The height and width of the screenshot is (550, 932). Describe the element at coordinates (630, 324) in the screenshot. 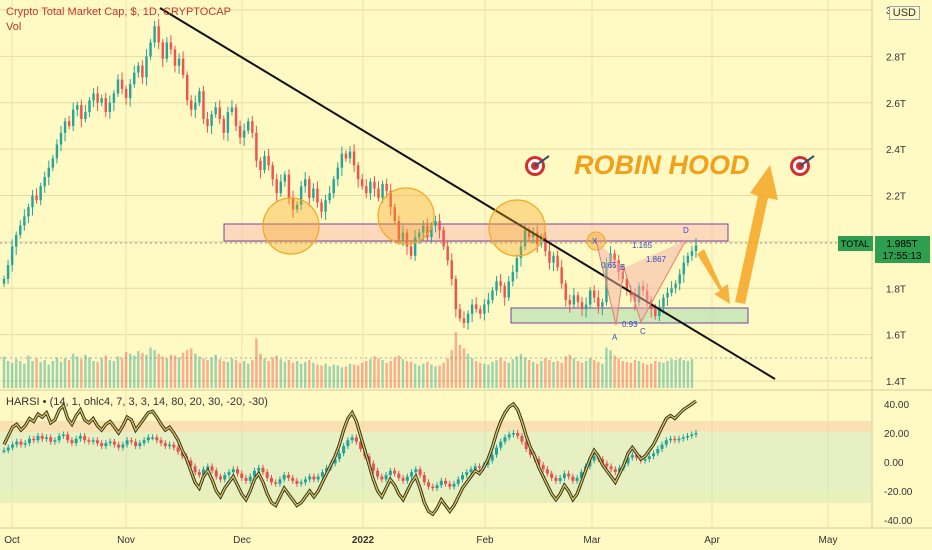

I see `pattern-ratio-label: 0.93` at that location.